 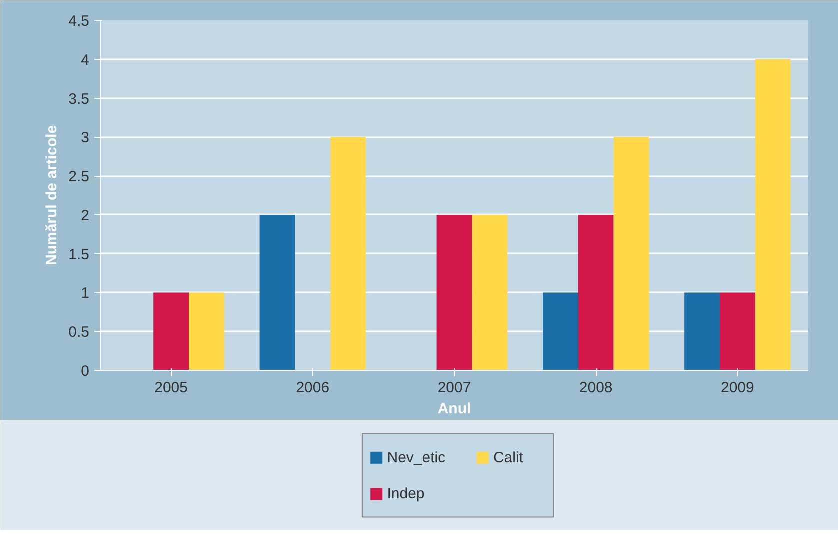 I want to click on y-tick-label: 1, so click(x=85, y=293).